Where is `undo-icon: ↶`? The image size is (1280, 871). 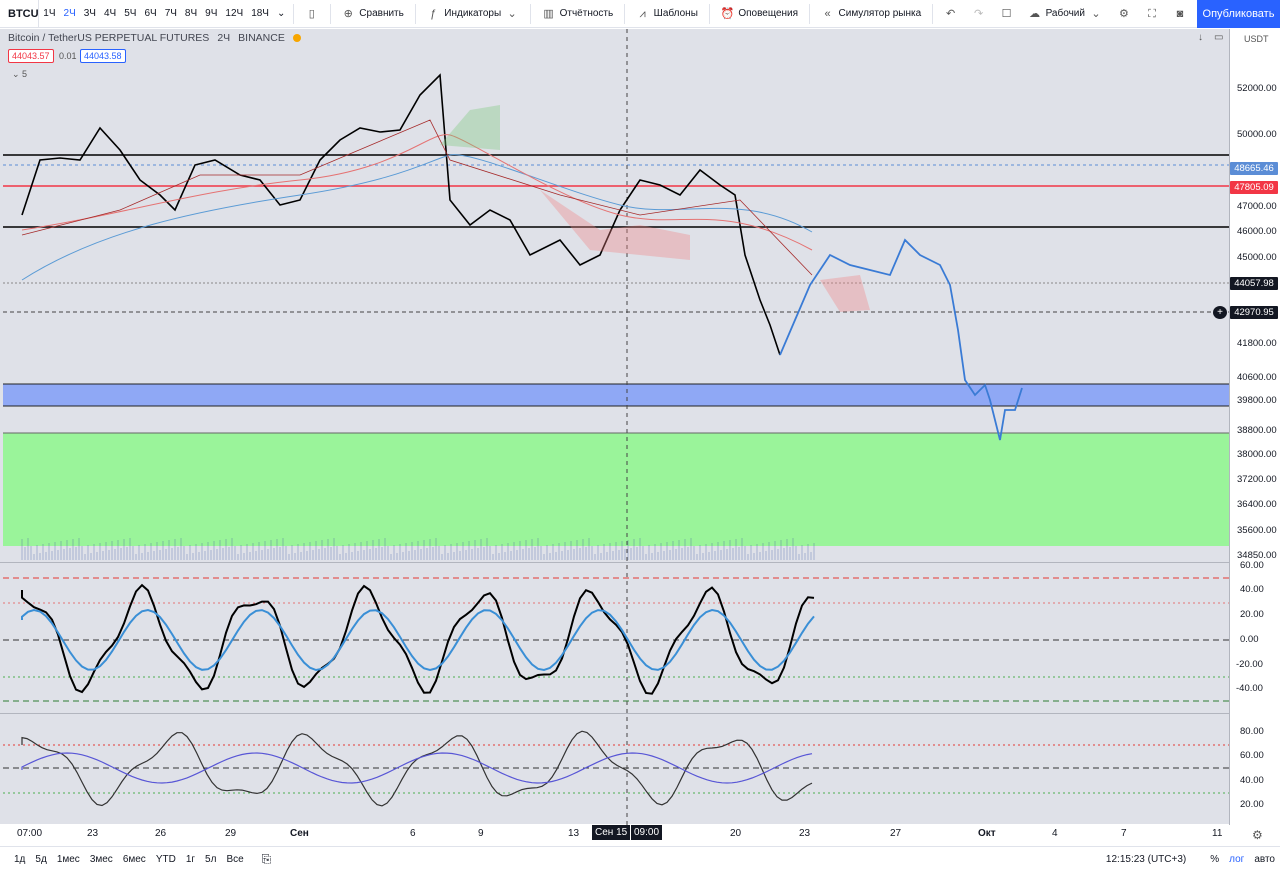
undo-icon: ↶ is located at coordinates (950, 13).